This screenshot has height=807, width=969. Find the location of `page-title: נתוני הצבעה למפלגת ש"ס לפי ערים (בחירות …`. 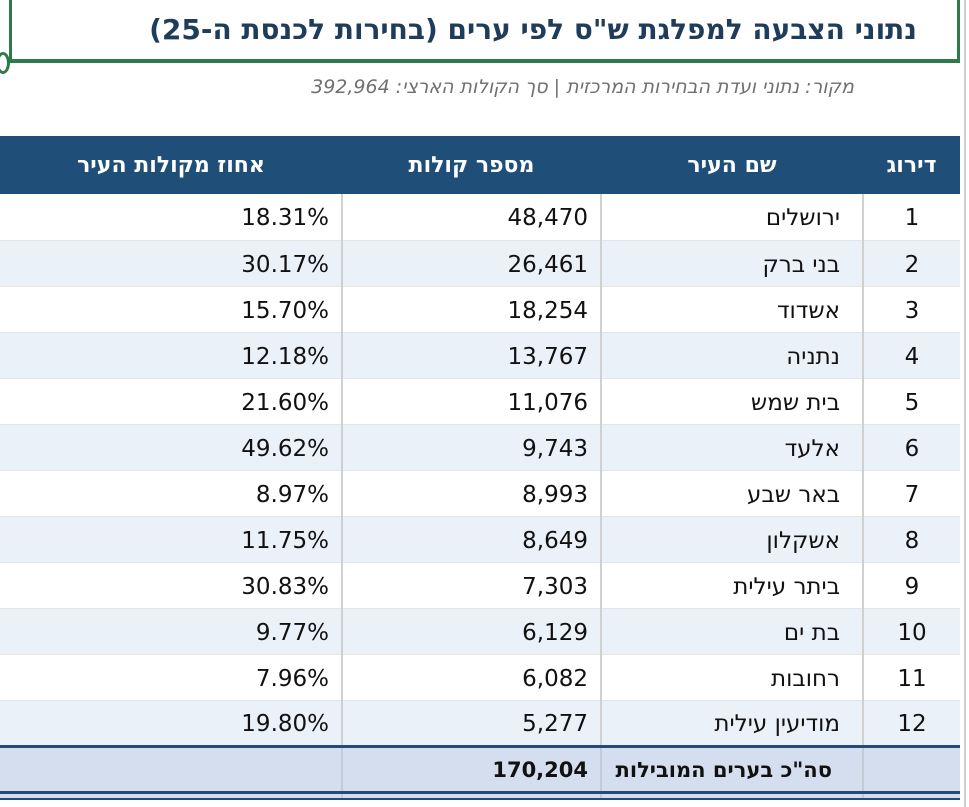

page-title: נתוני הצבעה למפלגת ש"ס לפי ערים (בחירות … is located at coordinates (533, 29).